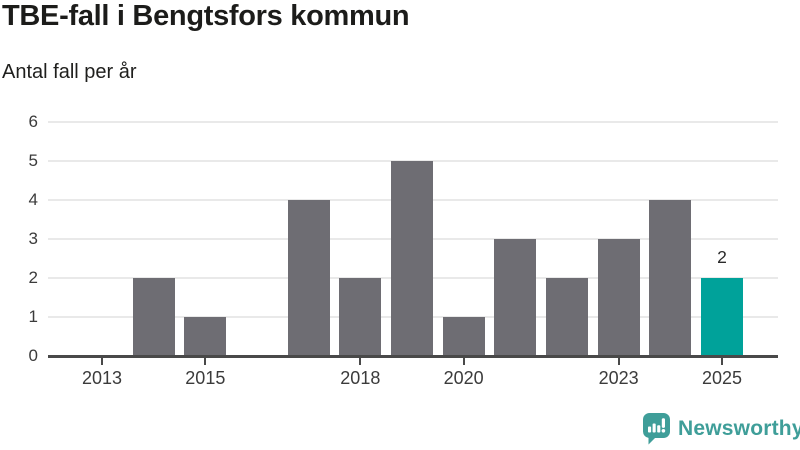 Image resolution: width=800 pixels, height=450 pixels. I want to click on x-axis-line, so click(413, 356).